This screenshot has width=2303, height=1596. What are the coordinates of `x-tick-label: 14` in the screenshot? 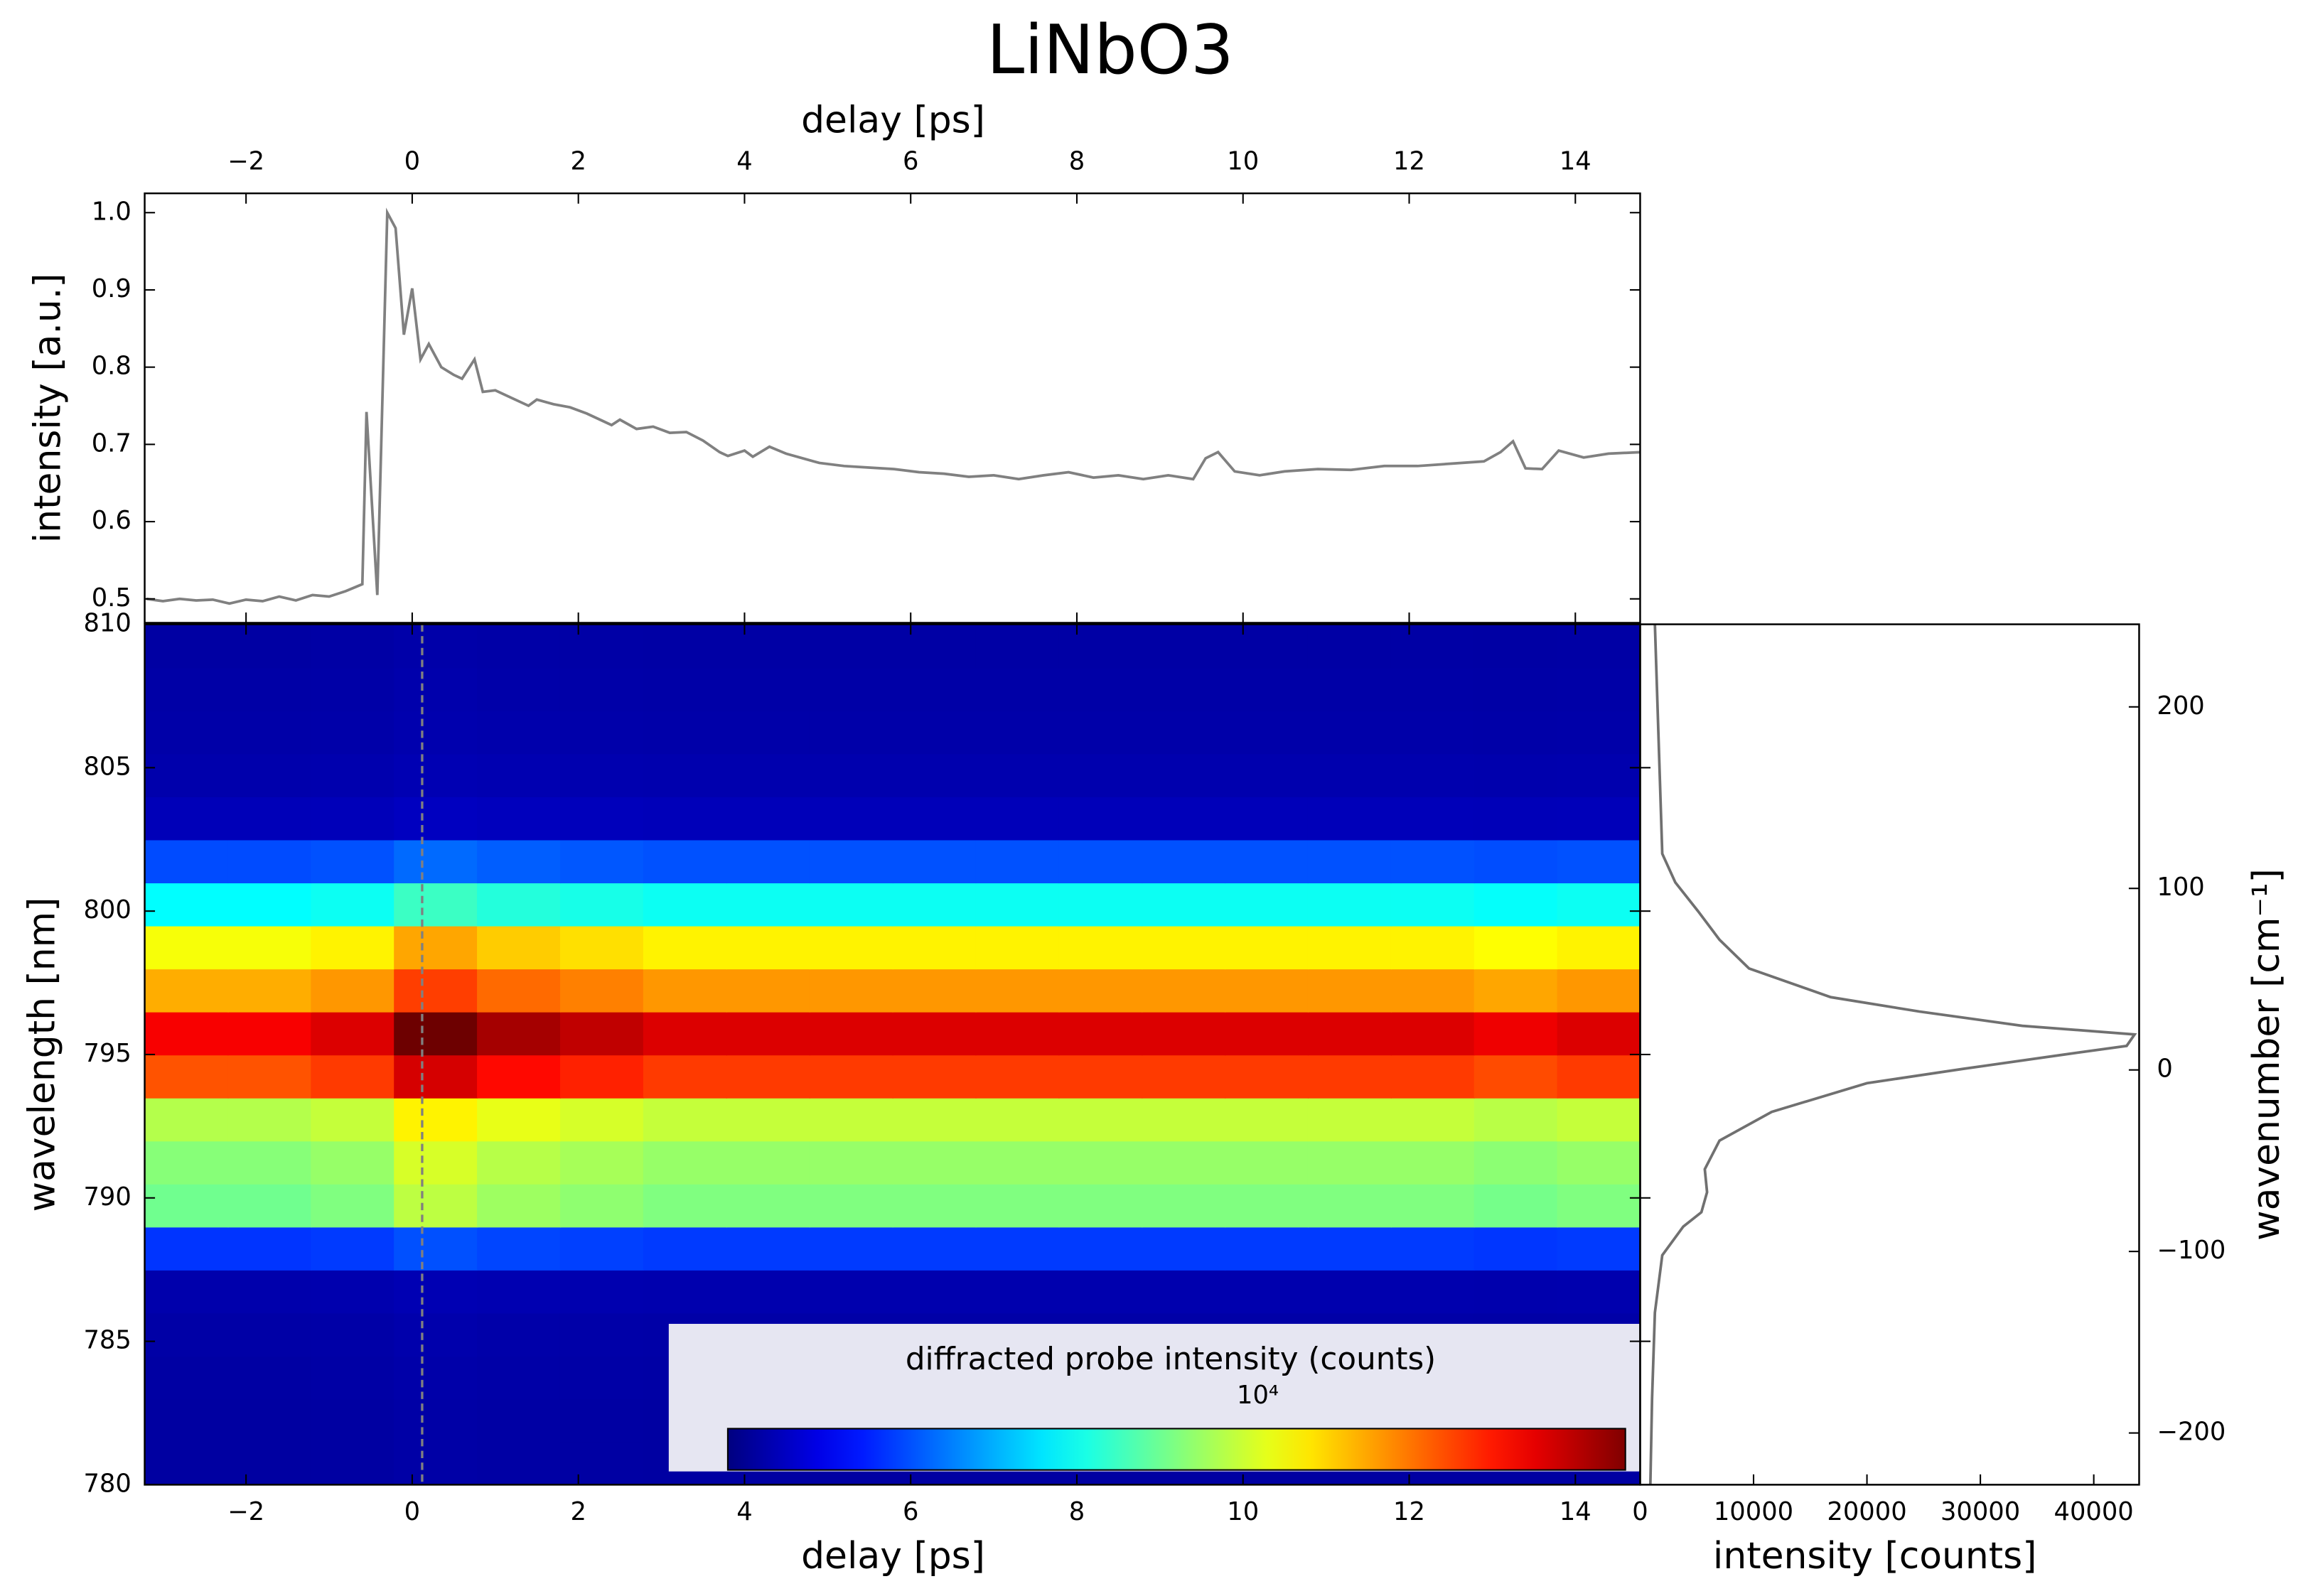 It's located at (1575, 161).